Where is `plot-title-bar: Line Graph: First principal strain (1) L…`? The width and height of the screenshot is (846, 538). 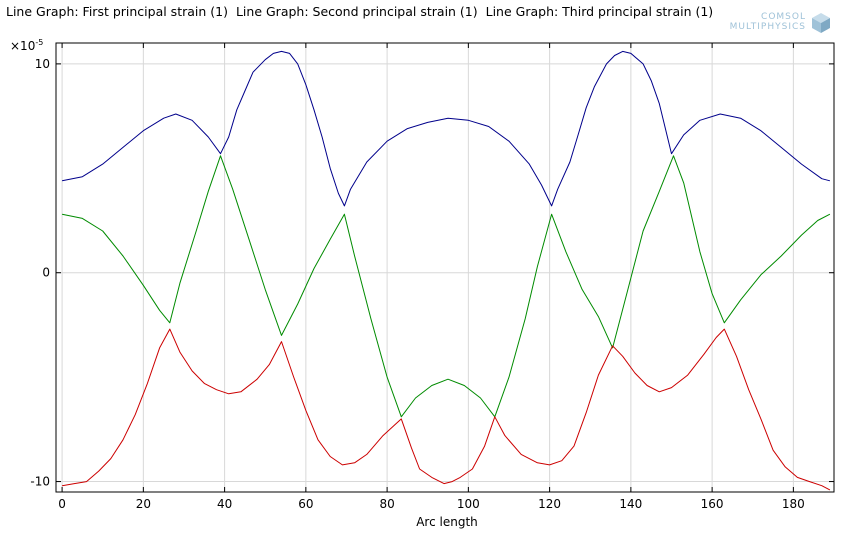 plot-title-bar: Line Graph: First principal strain (1) L… is located at coordinates (361, 11).